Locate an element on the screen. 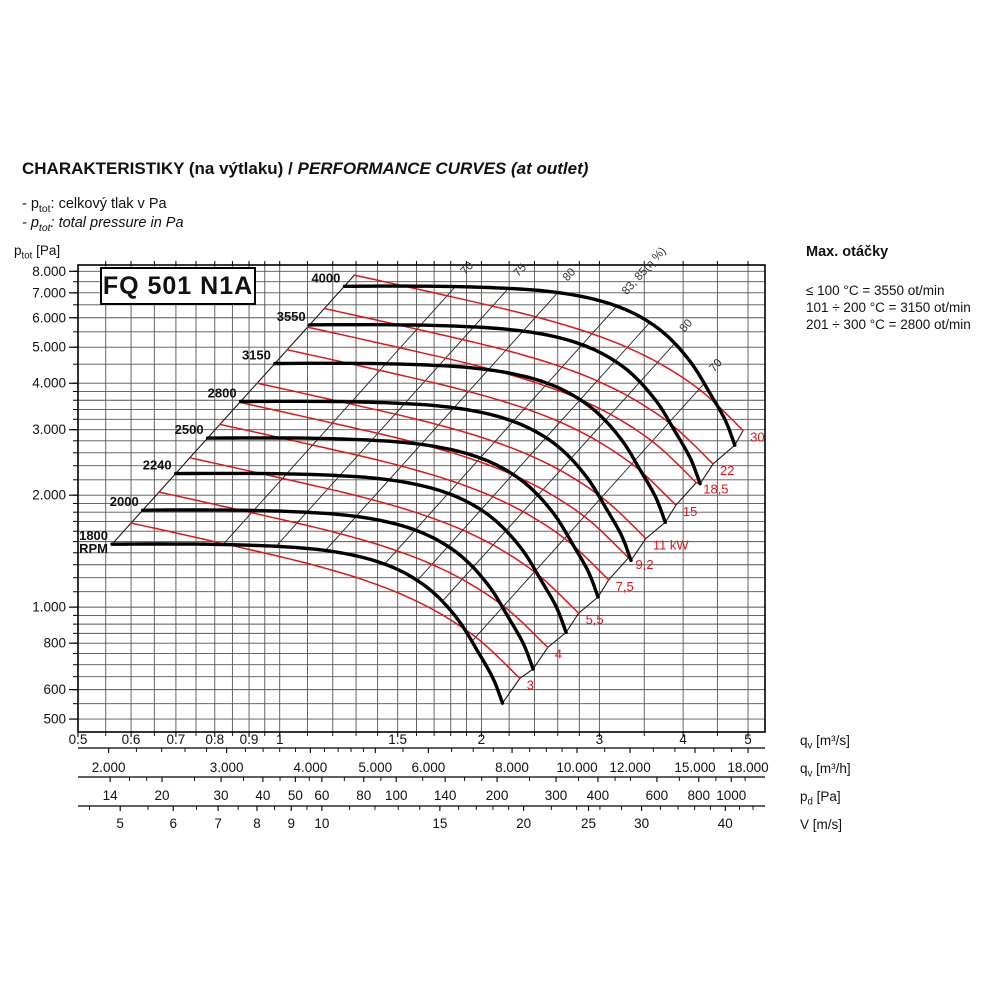 The image size is (1000, 1000). x-tick-label: 0.9 is located at coordinates (249, 739).